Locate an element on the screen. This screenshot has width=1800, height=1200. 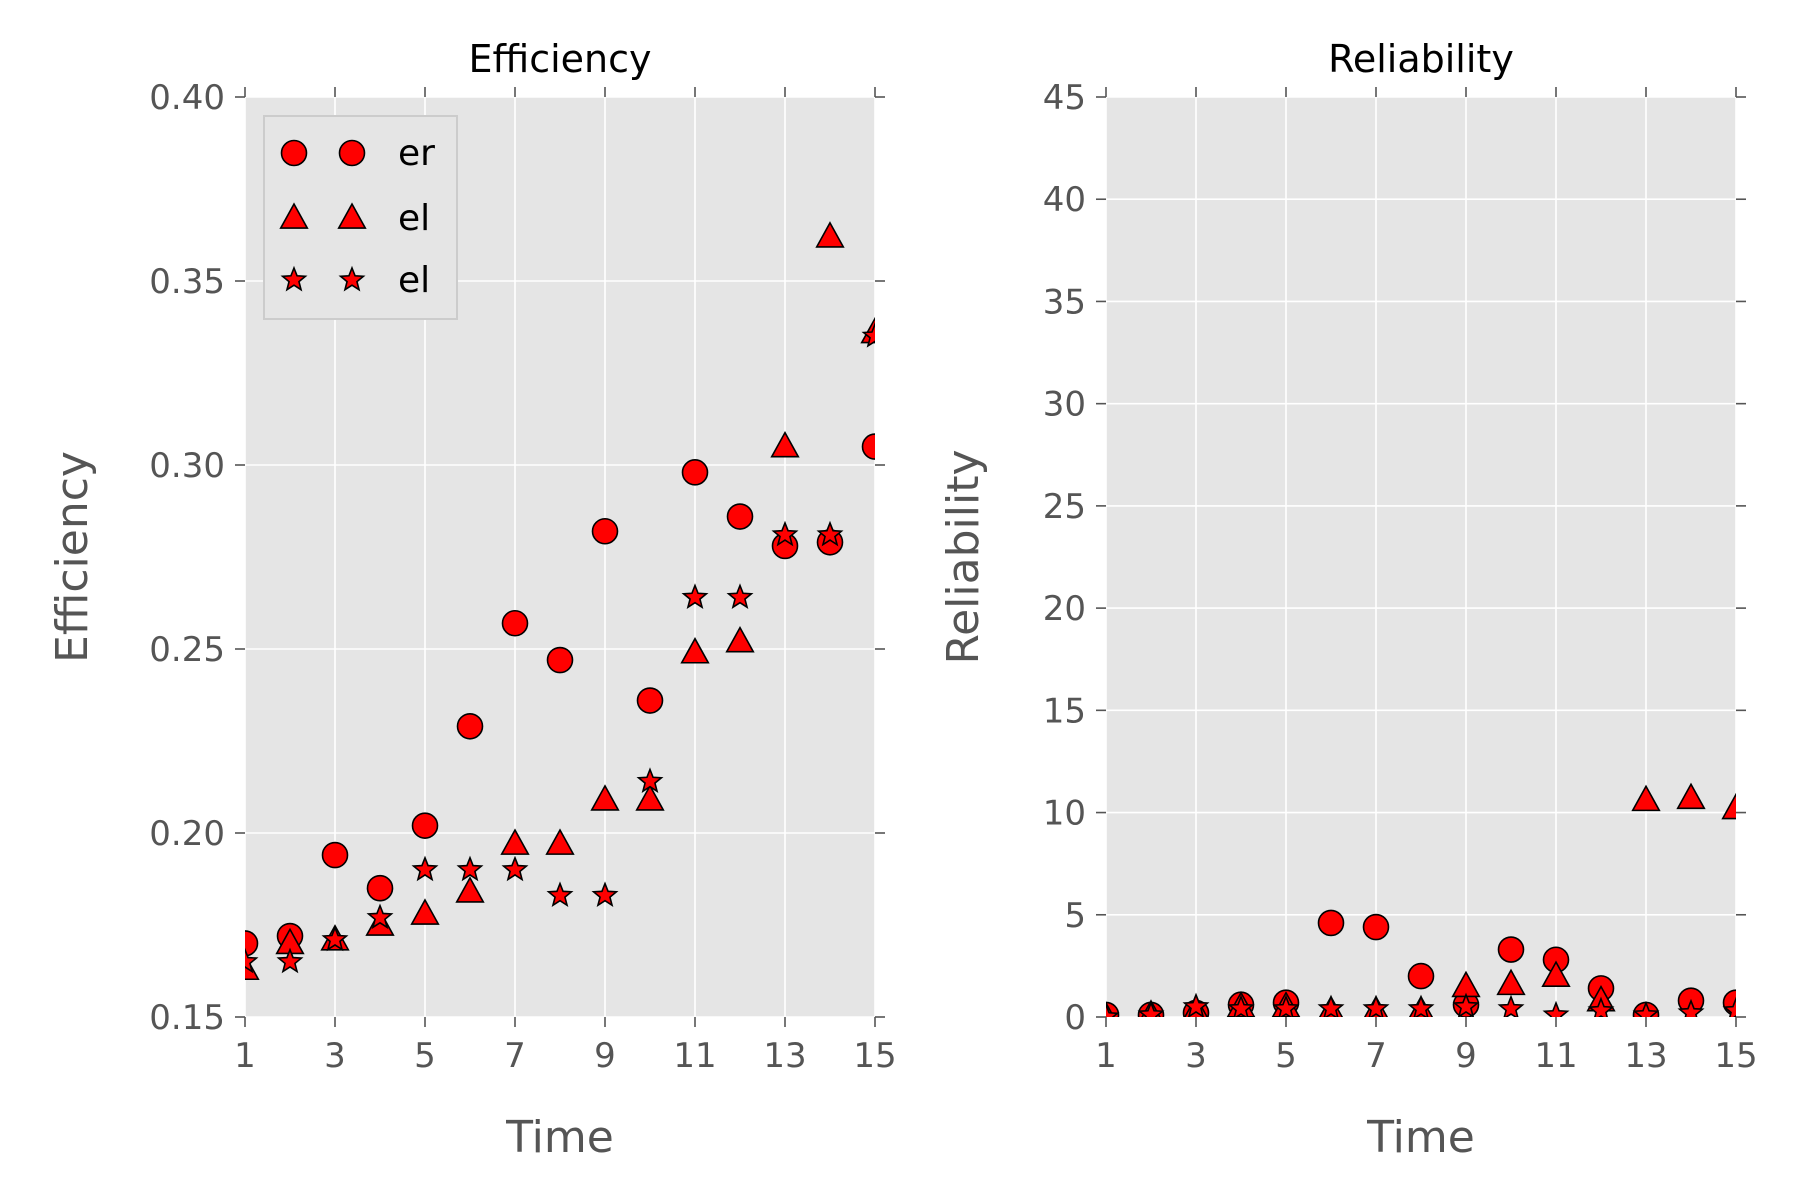
x-tick-label: 1 is located at coordinates (245, 1056).